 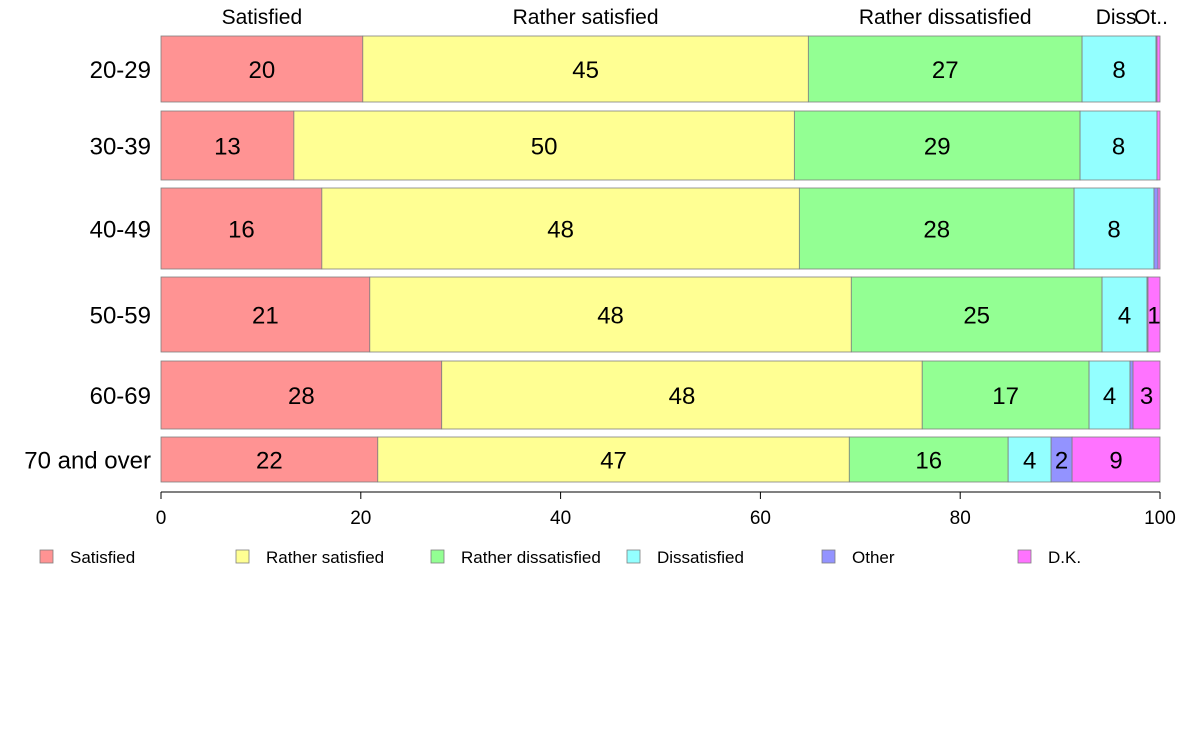 What do you see at coordinates (102, 557) in the screenshot?
I see `legend-label: Satisfied` at bounding box center [102, 557].